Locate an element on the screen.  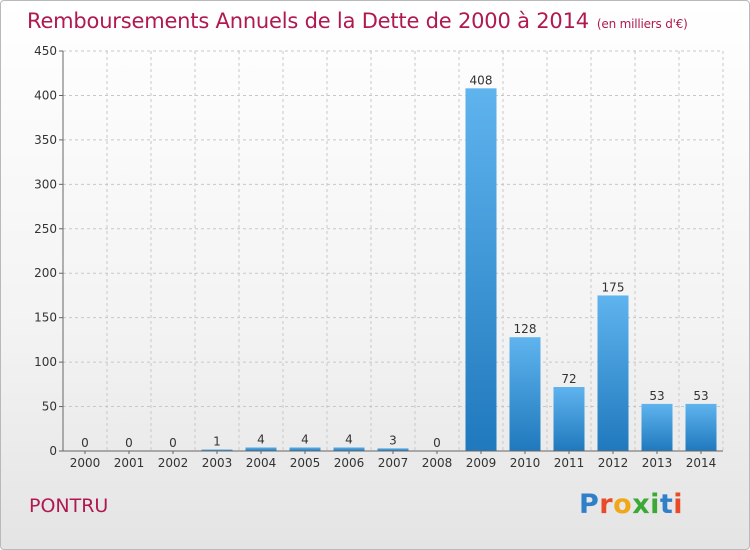
ytick-label-250: 250 is located at coordinates (45, 229).